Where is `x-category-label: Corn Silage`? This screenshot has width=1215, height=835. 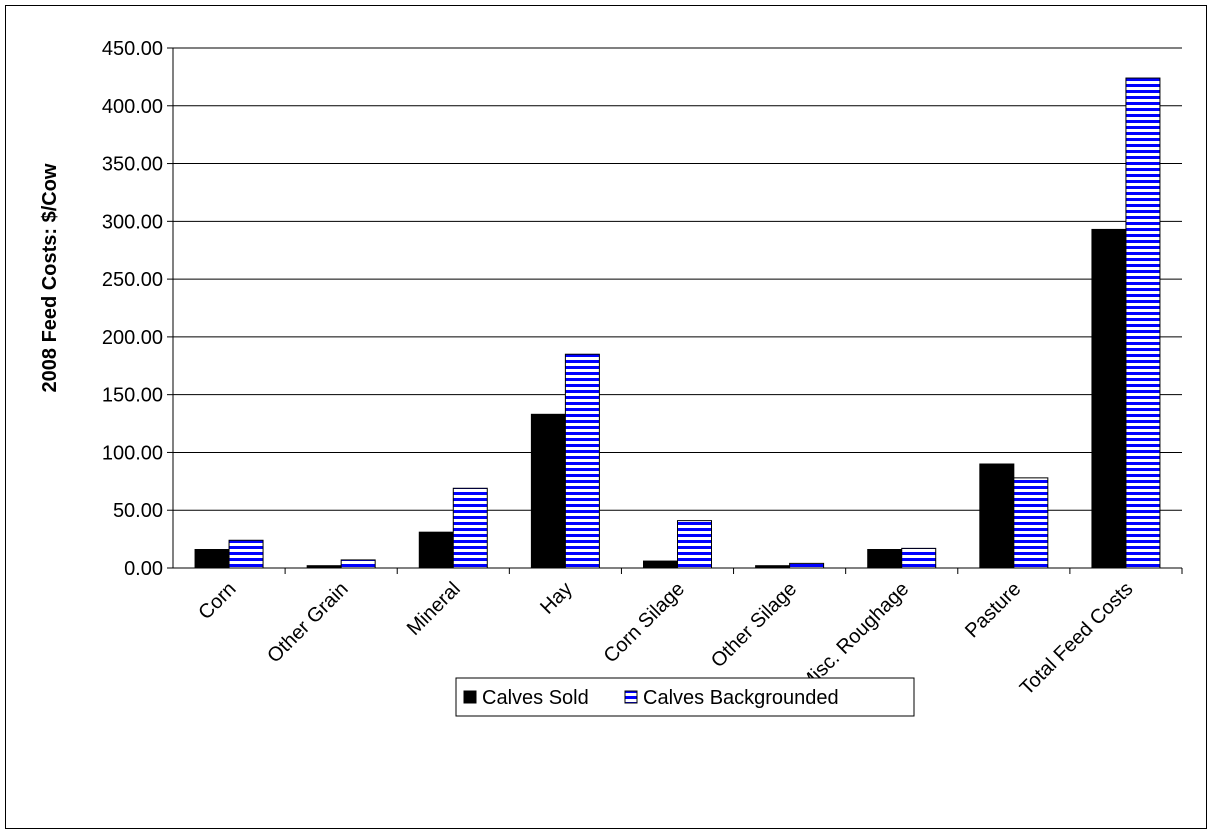
x-category-label: Corn Silage is located at coordinates (644, 622).